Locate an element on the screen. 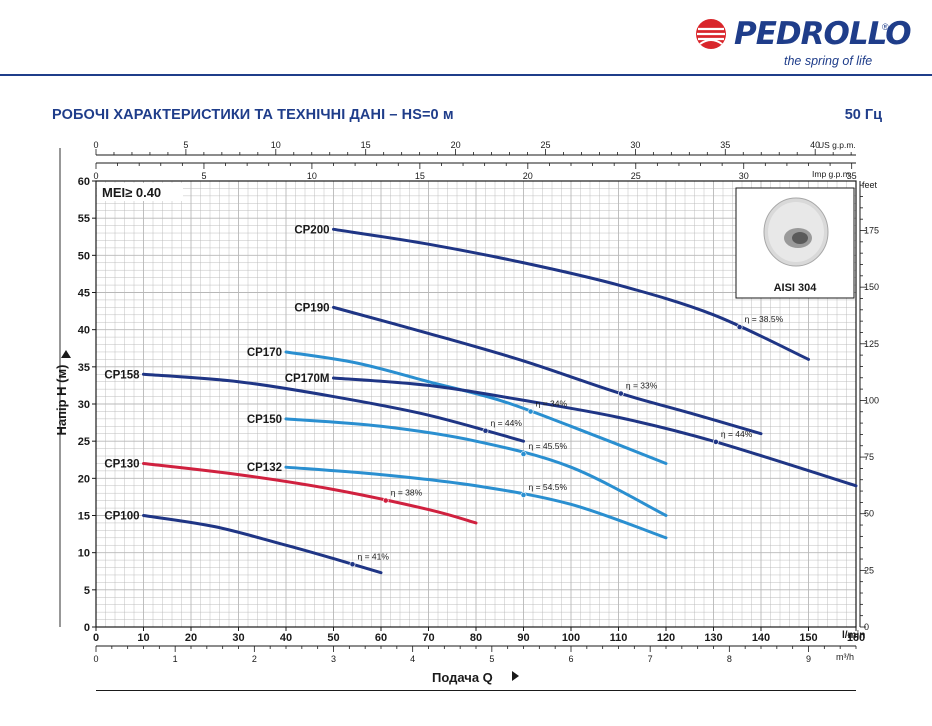 Image resolution: width=932 pixels, height=726 pixels. x-tick-label-lmin: 130 is located at coordinates (713, 638).